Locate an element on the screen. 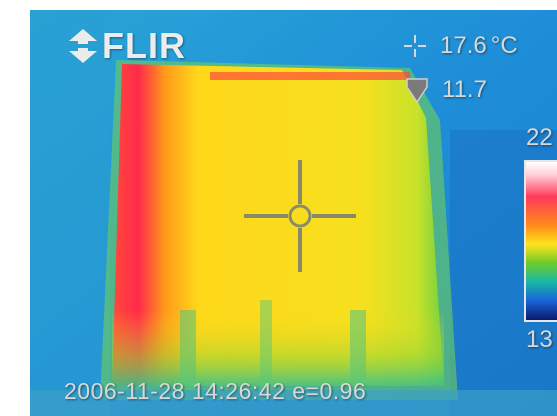 Image resolution: width=557 pixels, height=416 pixels. background-left-shade is located at coordinates (70, 213).